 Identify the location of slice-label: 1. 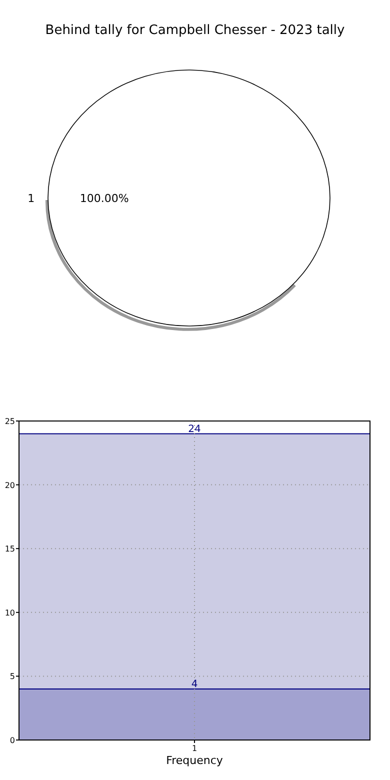
(31, 198).